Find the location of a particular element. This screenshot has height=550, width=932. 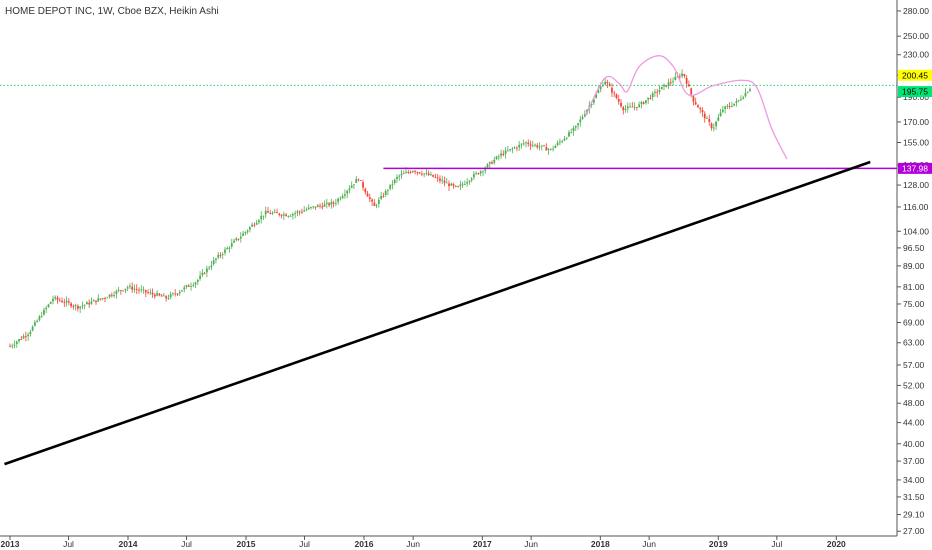

y-tick-label: 34.00 is located at coordinates (914, 480).